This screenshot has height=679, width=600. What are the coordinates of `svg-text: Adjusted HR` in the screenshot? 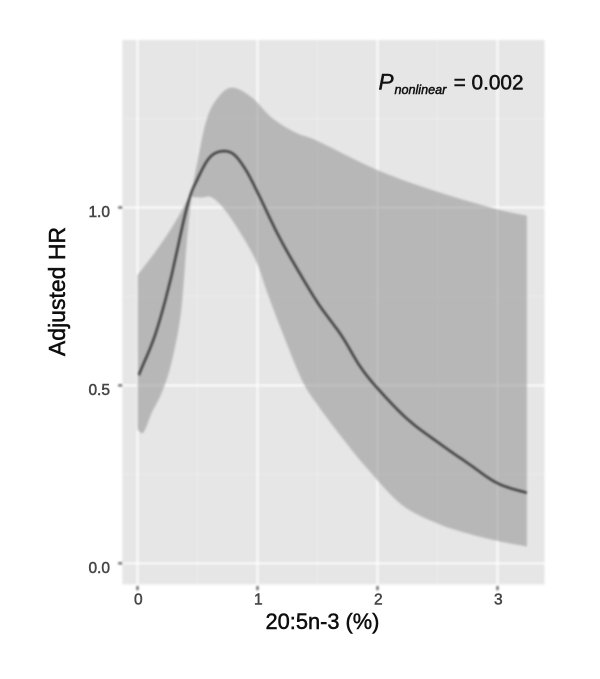 It's located at (57, 291).